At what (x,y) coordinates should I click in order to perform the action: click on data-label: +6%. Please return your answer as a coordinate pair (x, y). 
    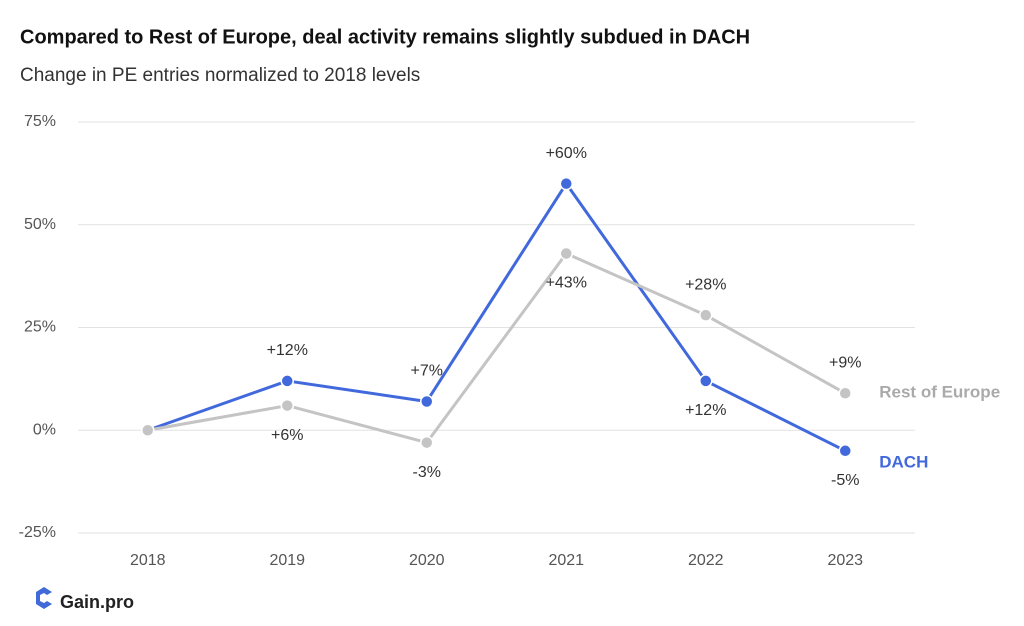
    Looking at the image, I should click on (287, 435).